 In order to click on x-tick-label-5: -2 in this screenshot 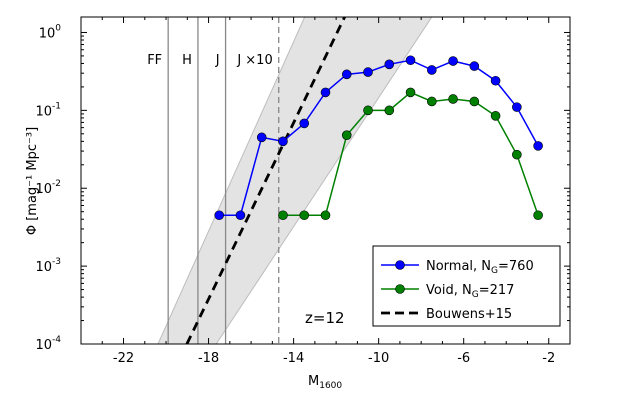, I will do `click(548, 358)`.